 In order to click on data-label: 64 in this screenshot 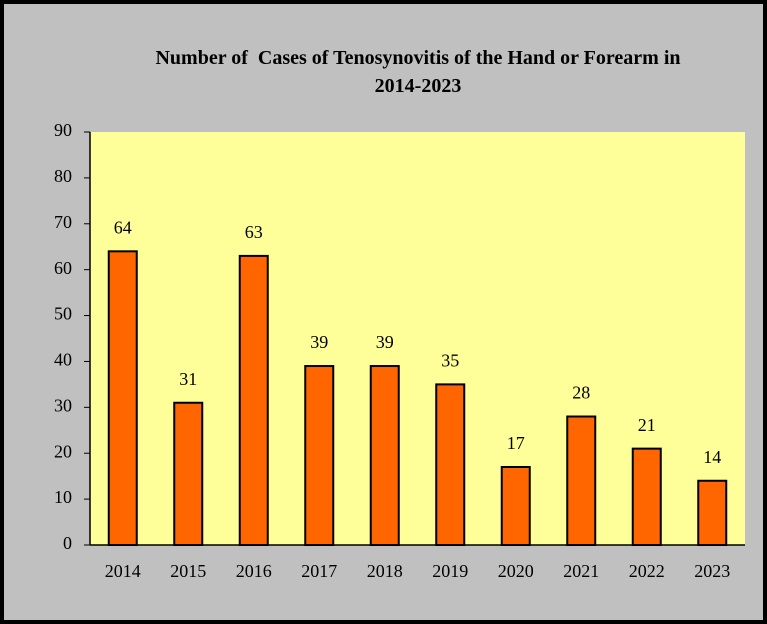, I will do `click(123, 227)`.